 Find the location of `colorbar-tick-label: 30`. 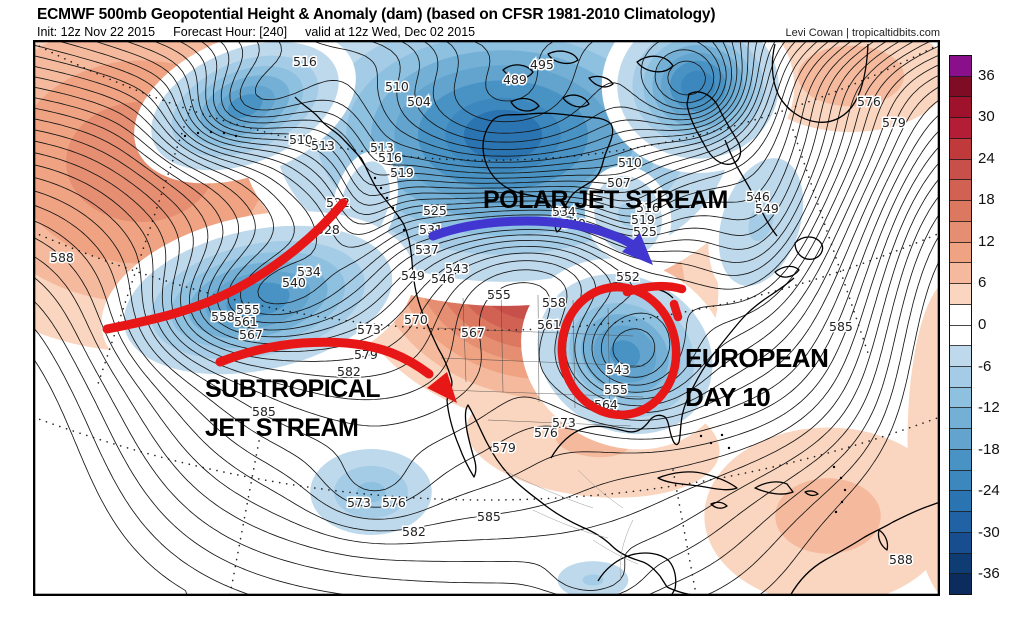

colorbar-tick-label: 30 is located at coordinates (986, 117).